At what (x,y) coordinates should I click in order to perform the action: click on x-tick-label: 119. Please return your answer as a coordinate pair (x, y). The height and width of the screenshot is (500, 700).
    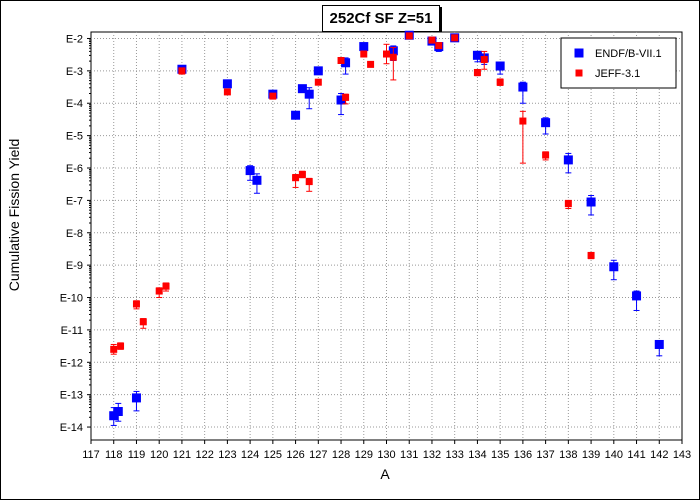
    Looking at the image, I should click on (137, 455).